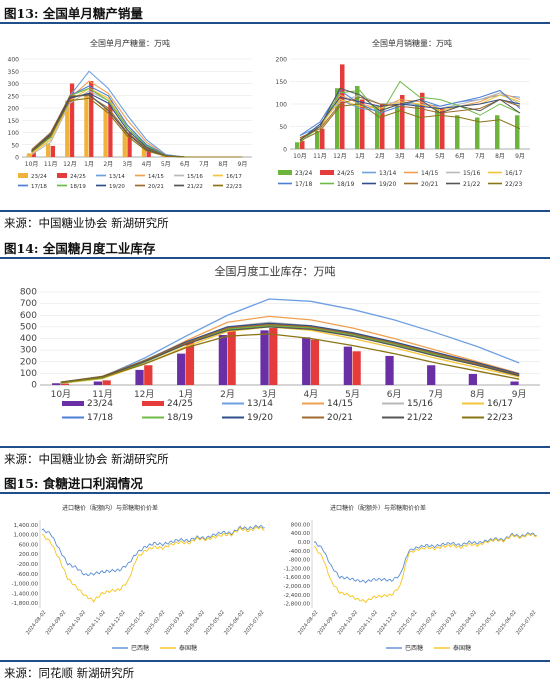 This screenshot has width=550, height=681. What do you see at coordinates (73, 483) in the screenshot?
I see `figure-15-title: 图15: 食糖进口利润情况` at bounding box center [73, 483].